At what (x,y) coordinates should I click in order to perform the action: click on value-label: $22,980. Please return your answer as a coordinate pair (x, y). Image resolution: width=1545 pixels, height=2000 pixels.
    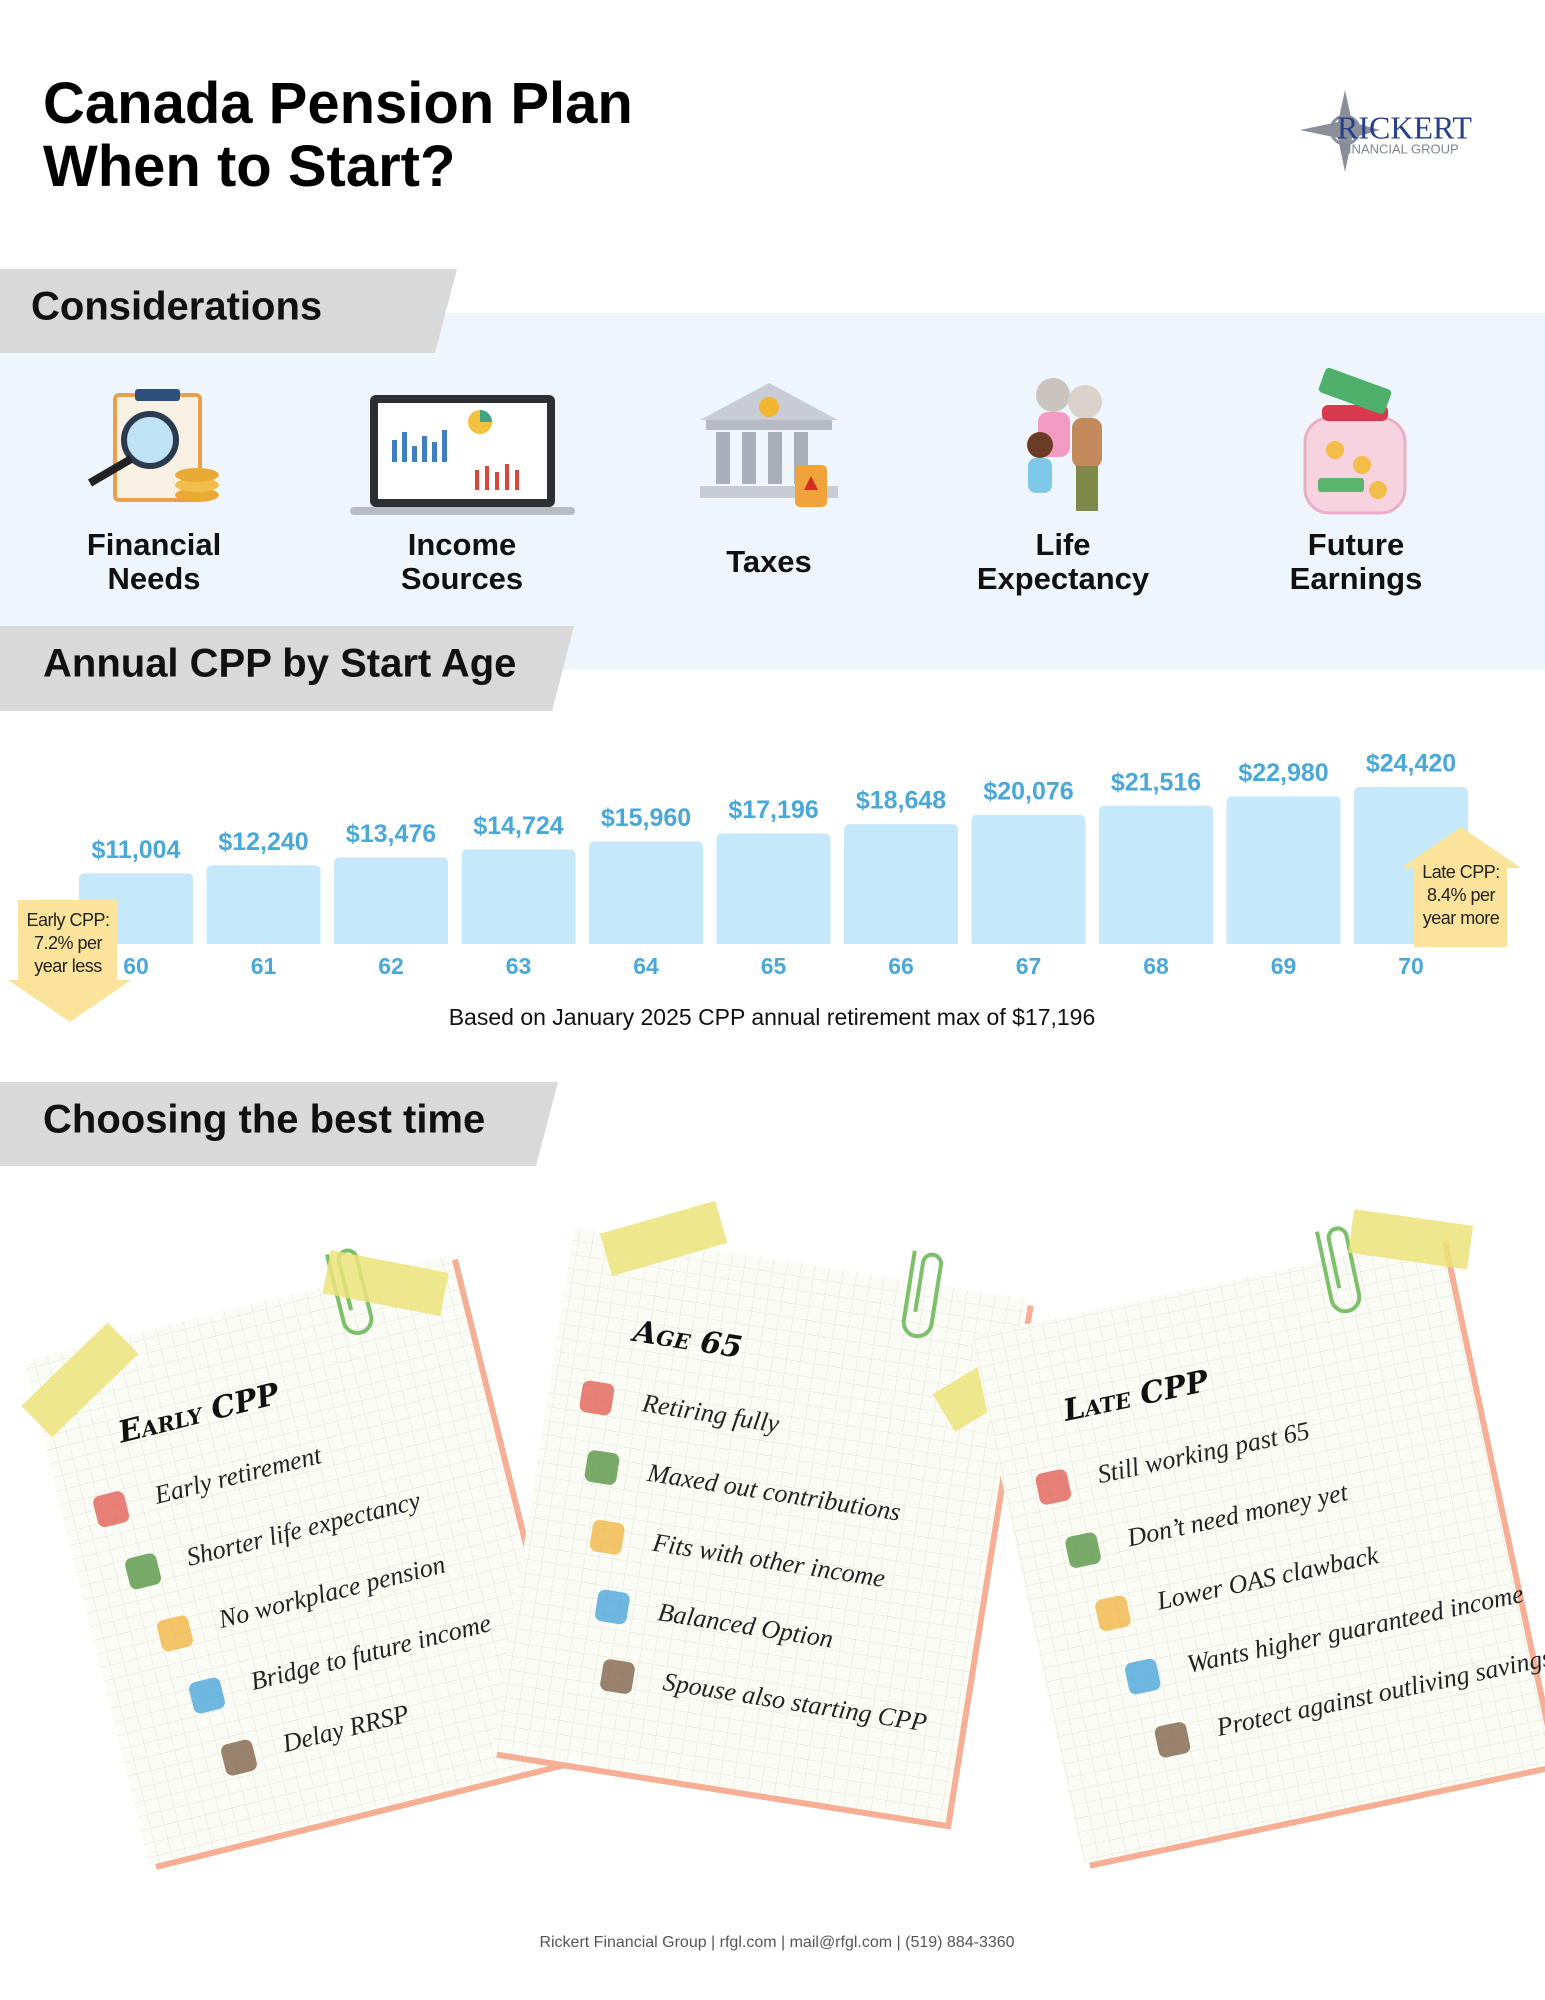
    Looking at the image, I should click on (1283, 773).